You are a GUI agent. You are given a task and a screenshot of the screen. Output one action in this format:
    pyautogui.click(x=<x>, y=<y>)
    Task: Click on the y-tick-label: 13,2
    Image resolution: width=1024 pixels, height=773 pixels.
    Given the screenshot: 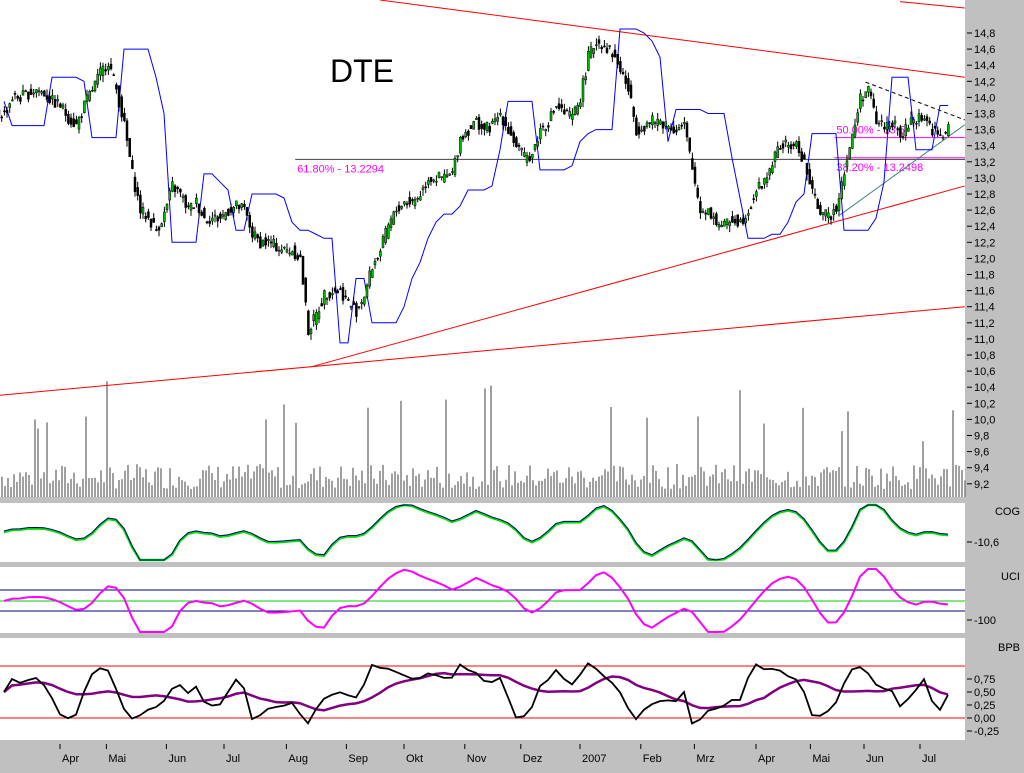 What is the action you would take?
    pyautogui.click(x=984, y=163)
    